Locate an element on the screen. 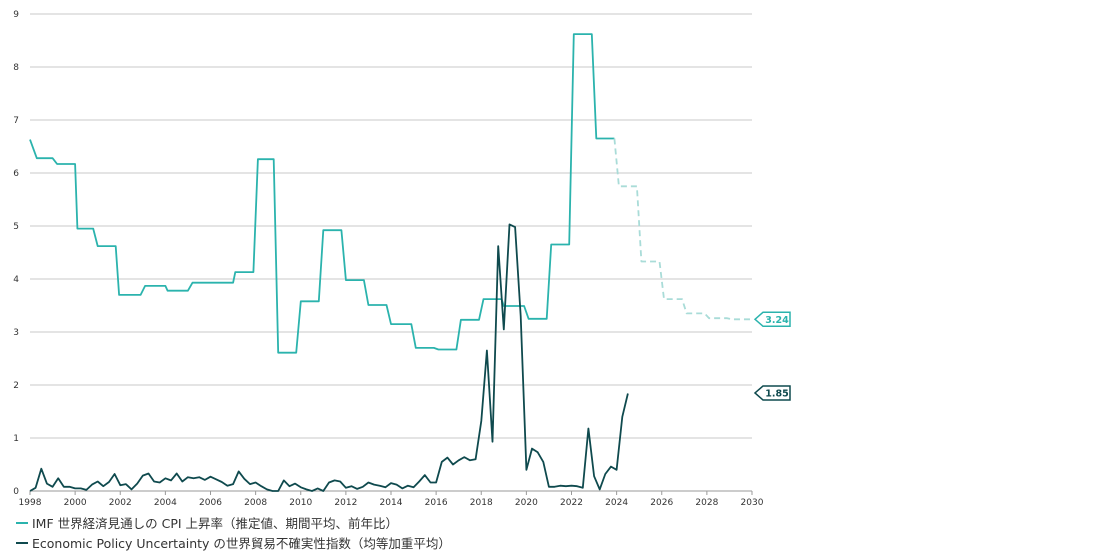  y-tick-label: 4 is located at coordinates (16, 280).